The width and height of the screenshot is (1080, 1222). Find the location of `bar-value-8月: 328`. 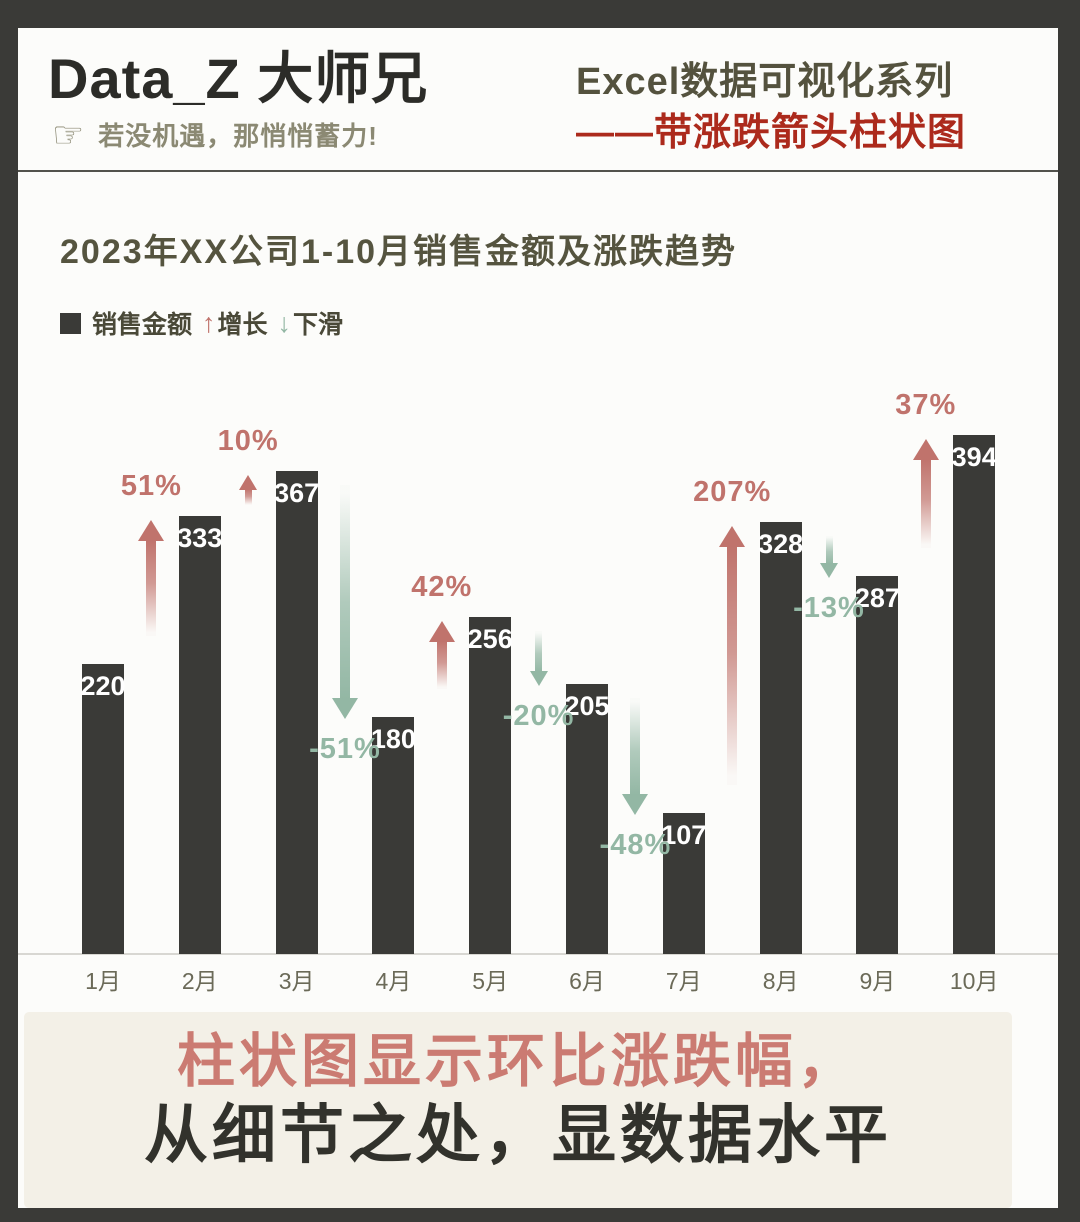

bar-value-8月: 328 is located at coordinates (781, 544).